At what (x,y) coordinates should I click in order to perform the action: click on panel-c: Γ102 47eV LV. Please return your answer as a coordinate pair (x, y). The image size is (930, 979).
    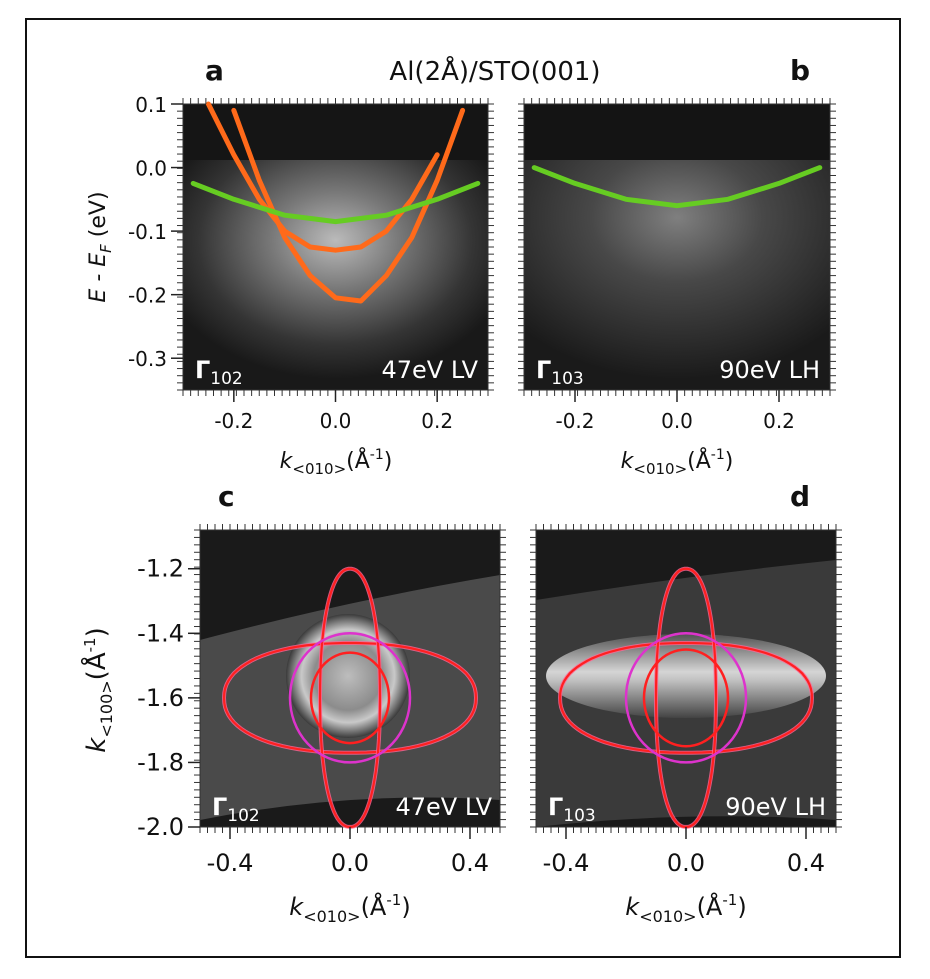
    Looking at the image, I should click on (350, 679).